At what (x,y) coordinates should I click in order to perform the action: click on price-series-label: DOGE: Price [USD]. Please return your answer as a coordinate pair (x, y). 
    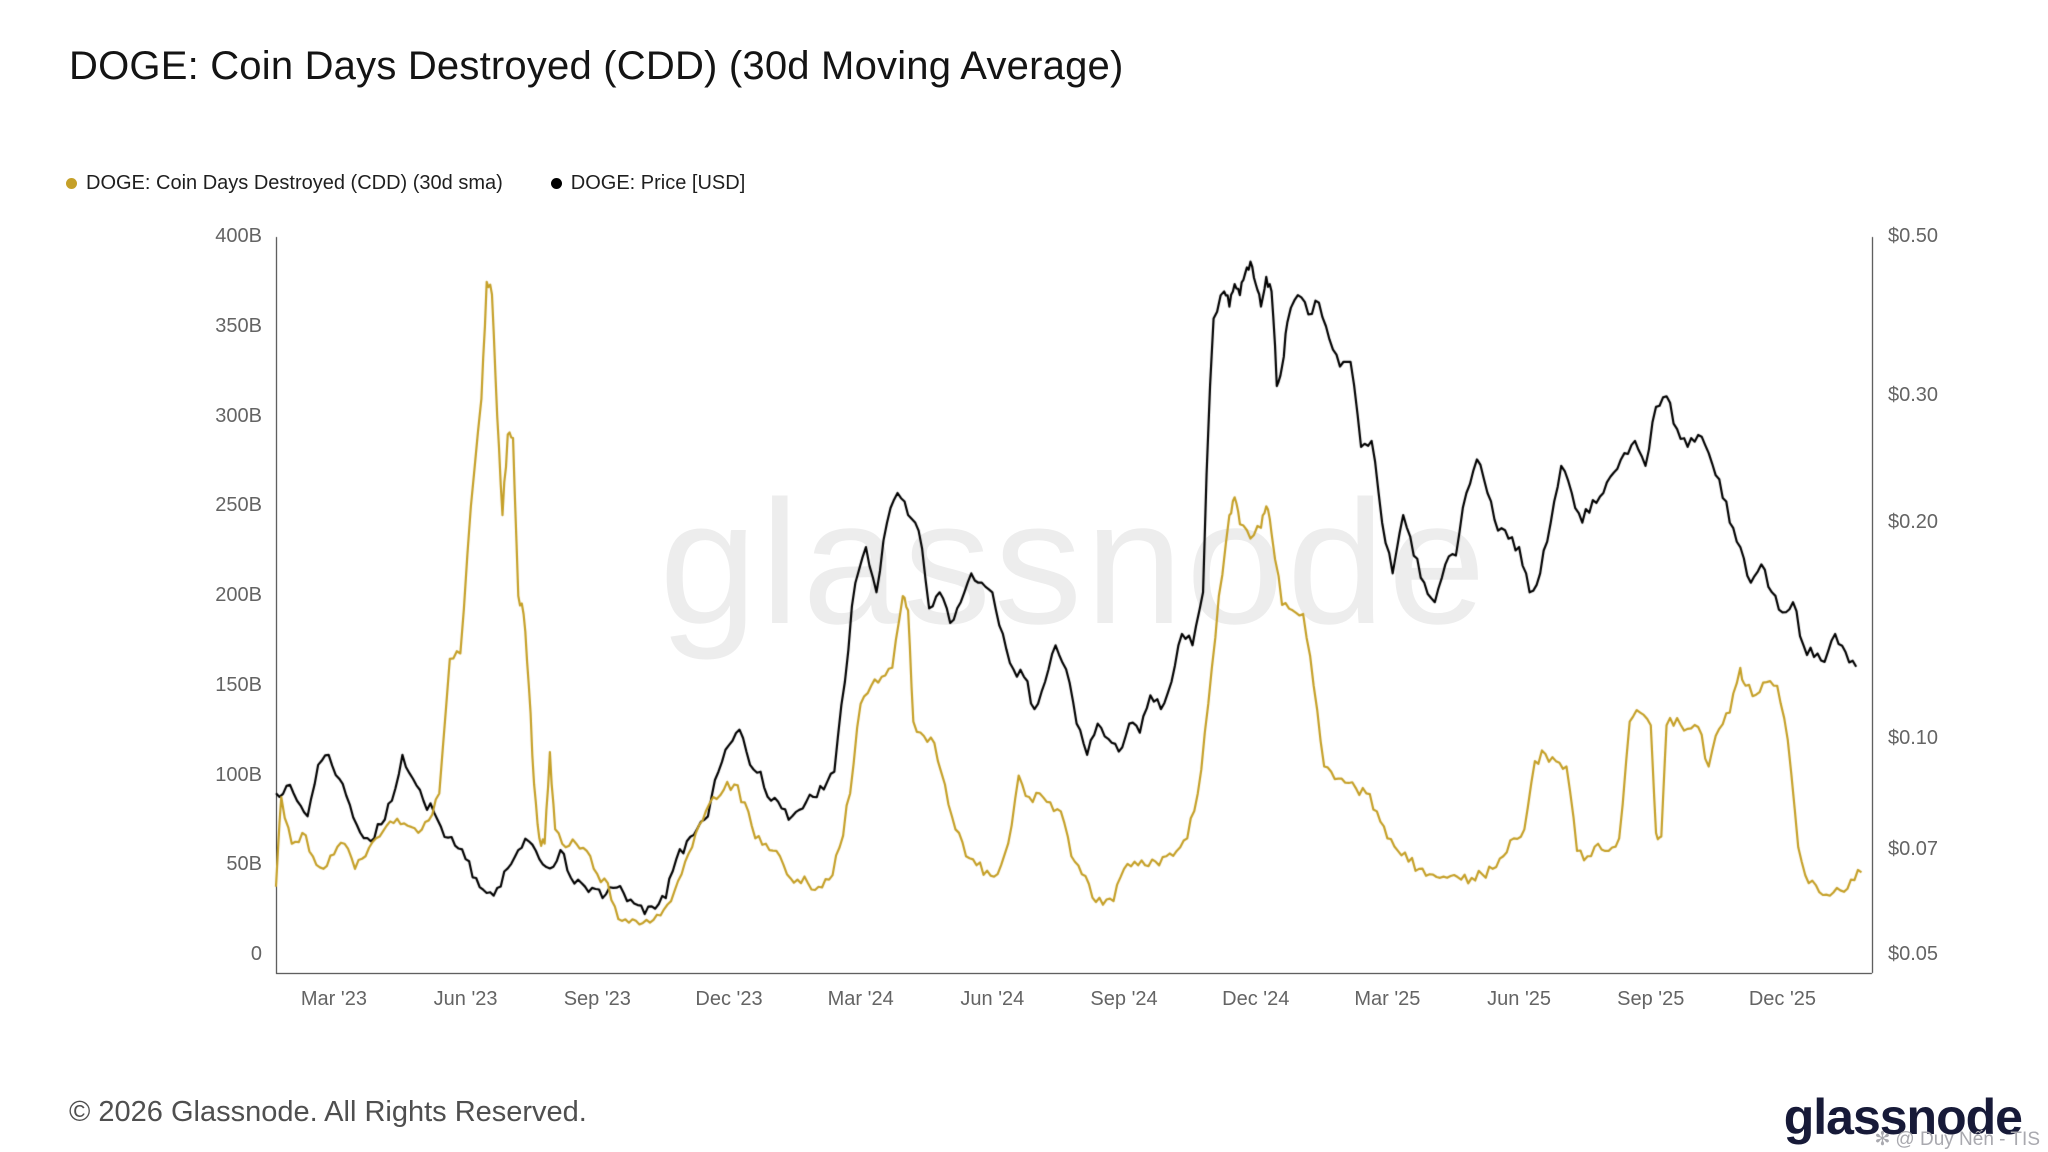
    Looking at the image, I should click on (658, 183).